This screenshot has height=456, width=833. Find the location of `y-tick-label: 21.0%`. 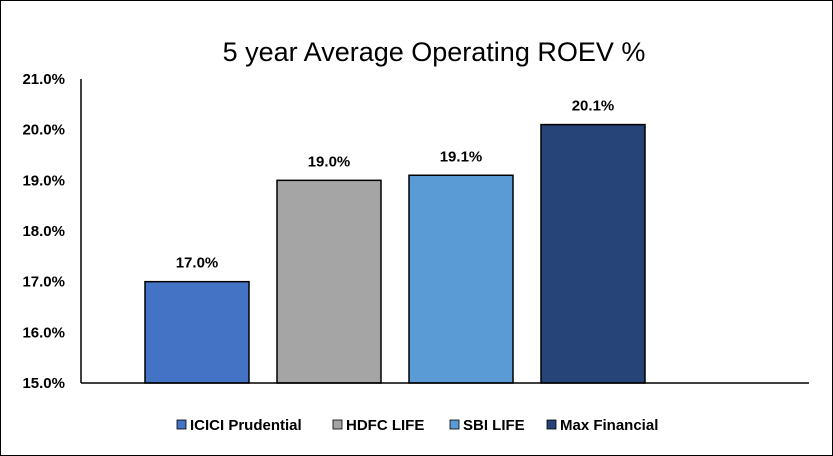

y-tick-label: 21.0% is located at coordinates (43, 79).